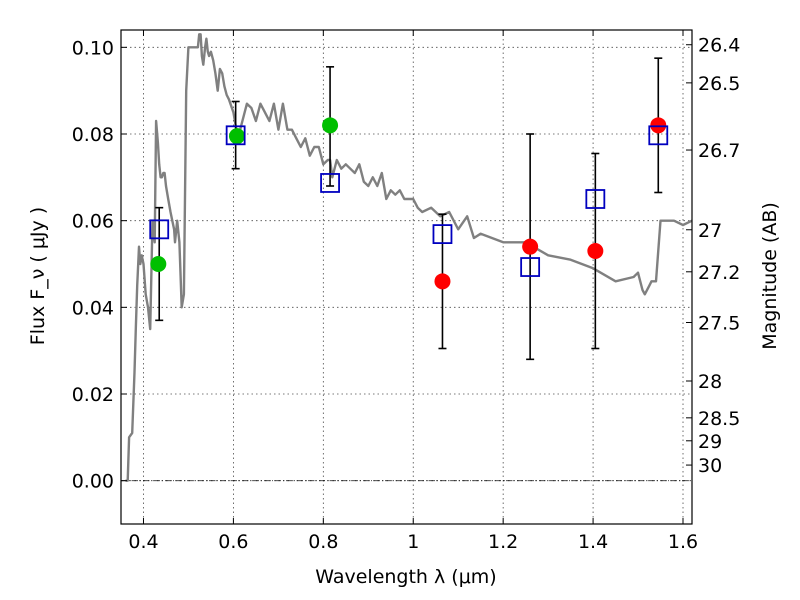  Describe the element at coordinates (233, 542) in the screenshot. I see `x-tick-label: 0.6` at that location.